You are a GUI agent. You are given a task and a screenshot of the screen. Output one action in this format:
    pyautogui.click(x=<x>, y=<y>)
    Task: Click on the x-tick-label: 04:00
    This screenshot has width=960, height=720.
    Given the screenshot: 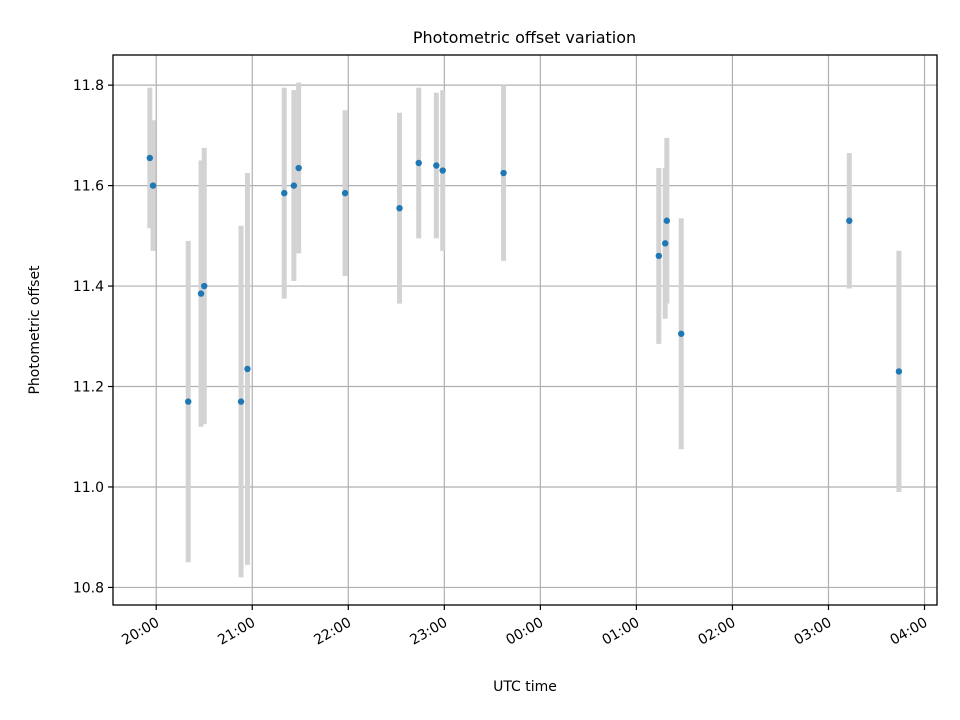 What is the action you would take?
    pyautogui.click(x=909, y=632)
    